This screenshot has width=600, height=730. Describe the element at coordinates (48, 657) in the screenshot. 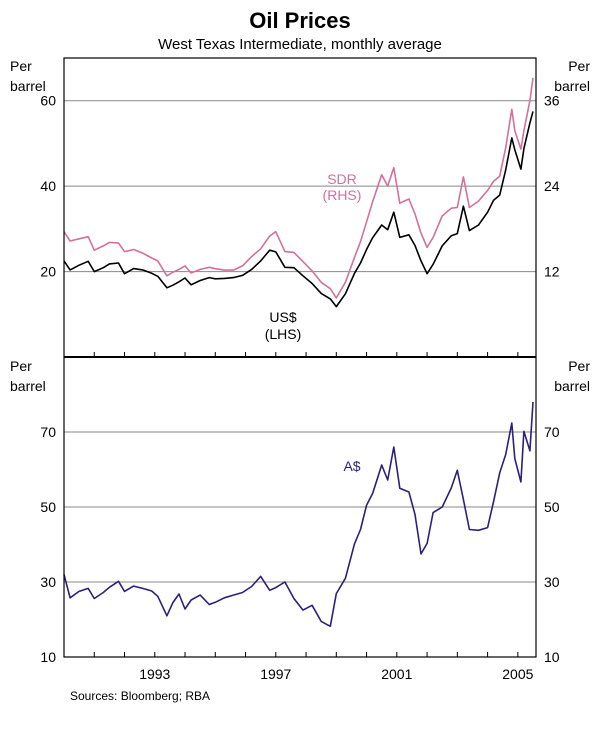

I see `bottom-left-tick-label: 10` at that location.